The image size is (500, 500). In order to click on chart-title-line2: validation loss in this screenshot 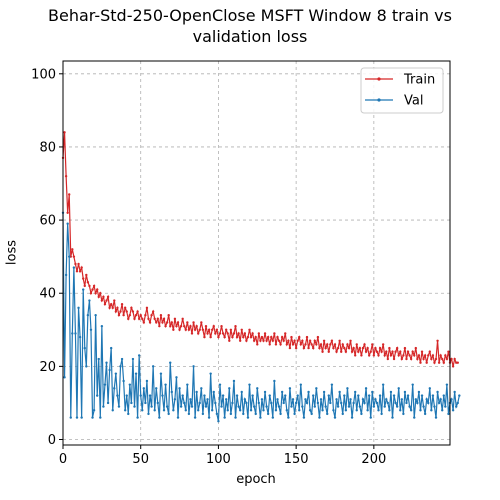, I will do `click(250, 36)`.